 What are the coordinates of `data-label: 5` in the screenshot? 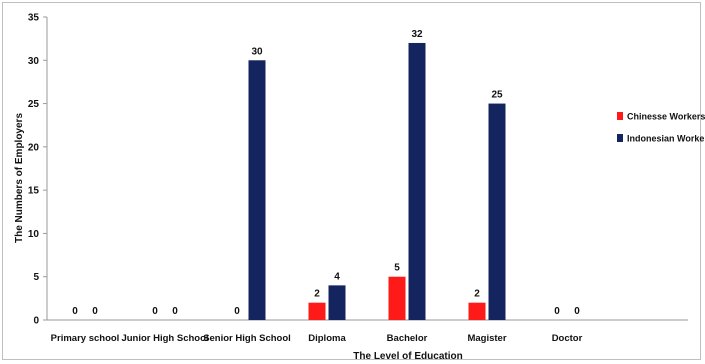 It's located at (397, 268).